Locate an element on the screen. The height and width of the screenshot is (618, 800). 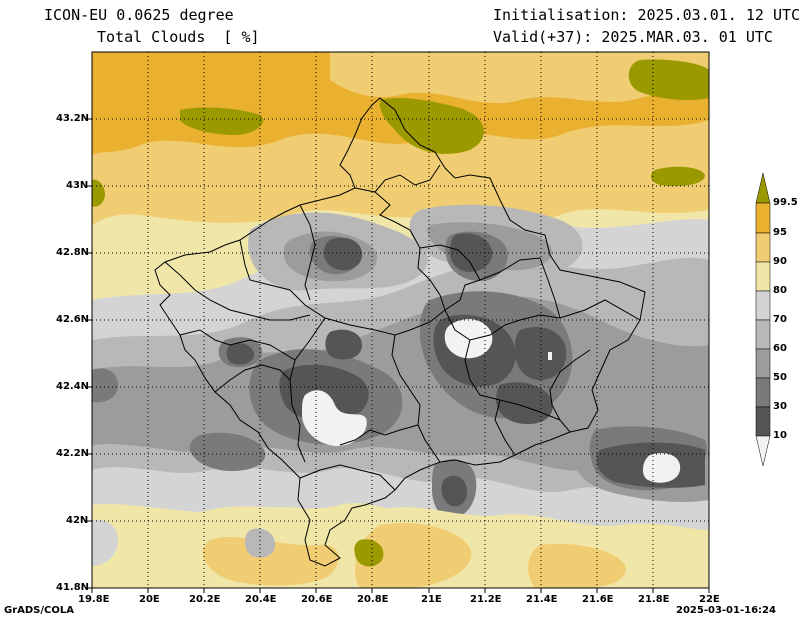
x-tick-label: 21E is located at coordinates (431, 599).